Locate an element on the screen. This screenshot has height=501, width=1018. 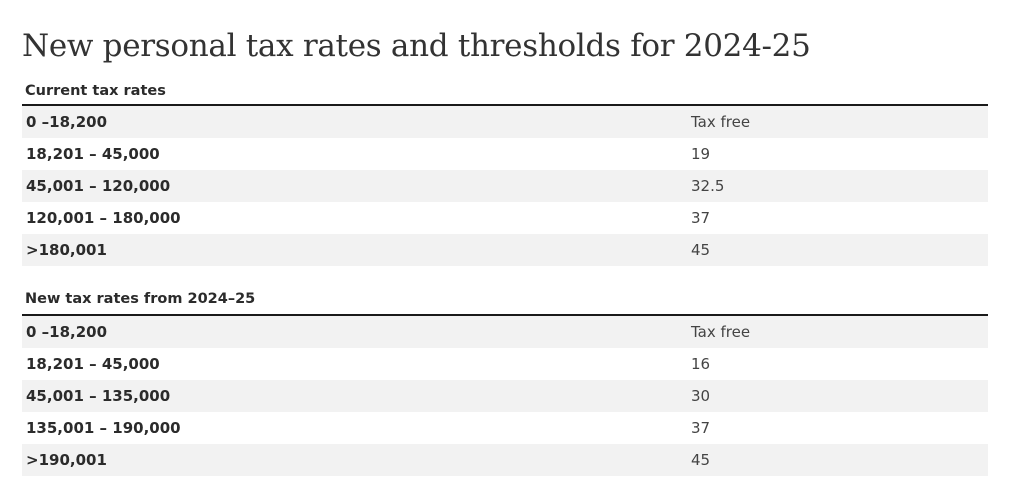
tax-rate-cell: 16 is located at coordinates (839, 364).